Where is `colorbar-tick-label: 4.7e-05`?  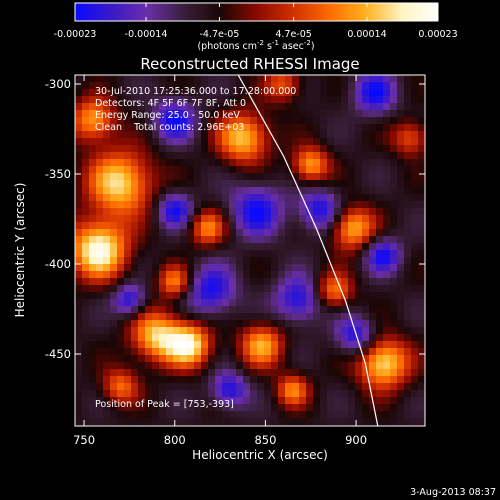
colorbar-tick-label: 4.7e-05 is located at coordinates (293, 34).